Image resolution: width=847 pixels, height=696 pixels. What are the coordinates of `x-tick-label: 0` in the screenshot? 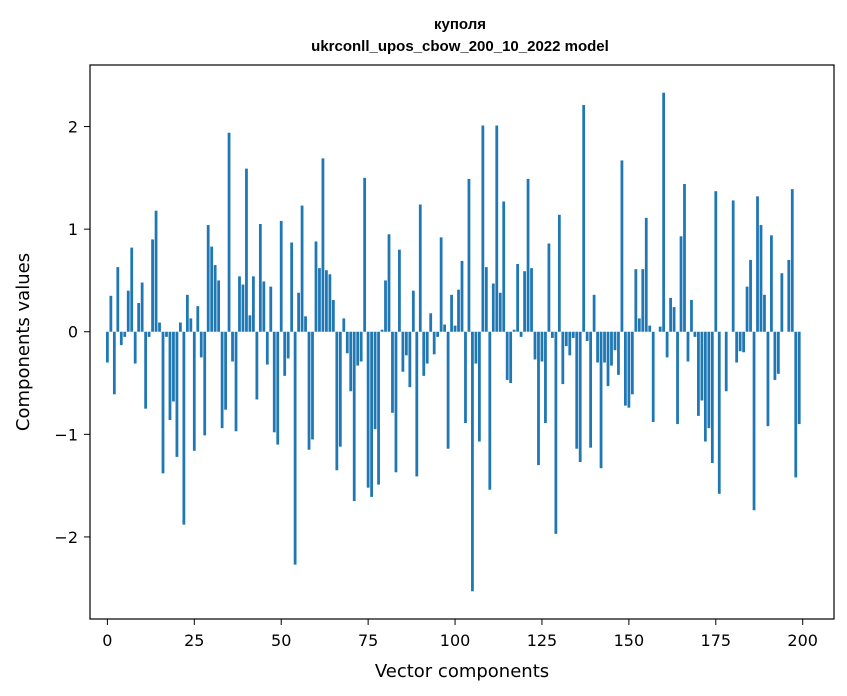 It's located at (107, 640).